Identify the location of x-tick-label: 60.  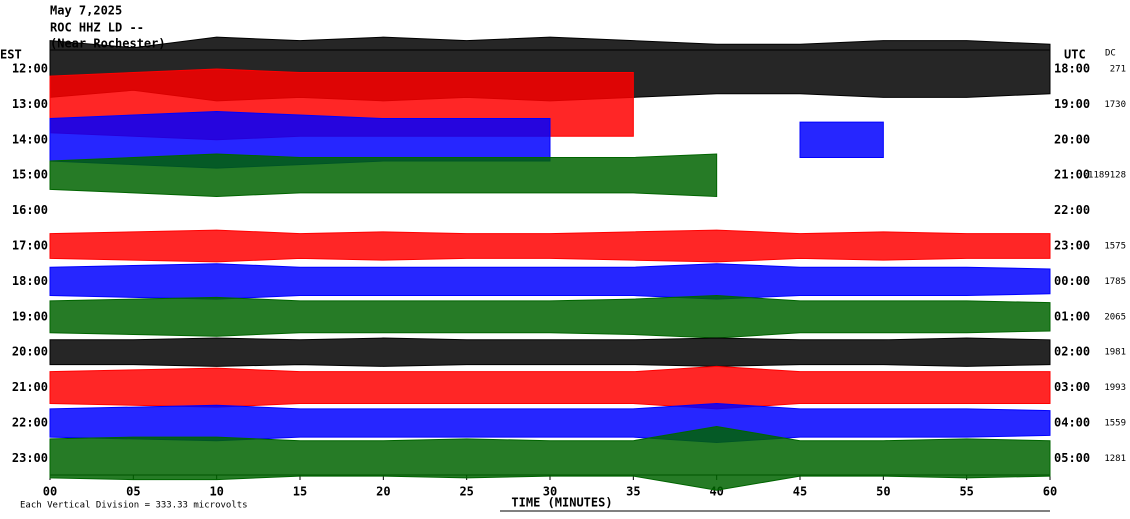
(1050, 492).